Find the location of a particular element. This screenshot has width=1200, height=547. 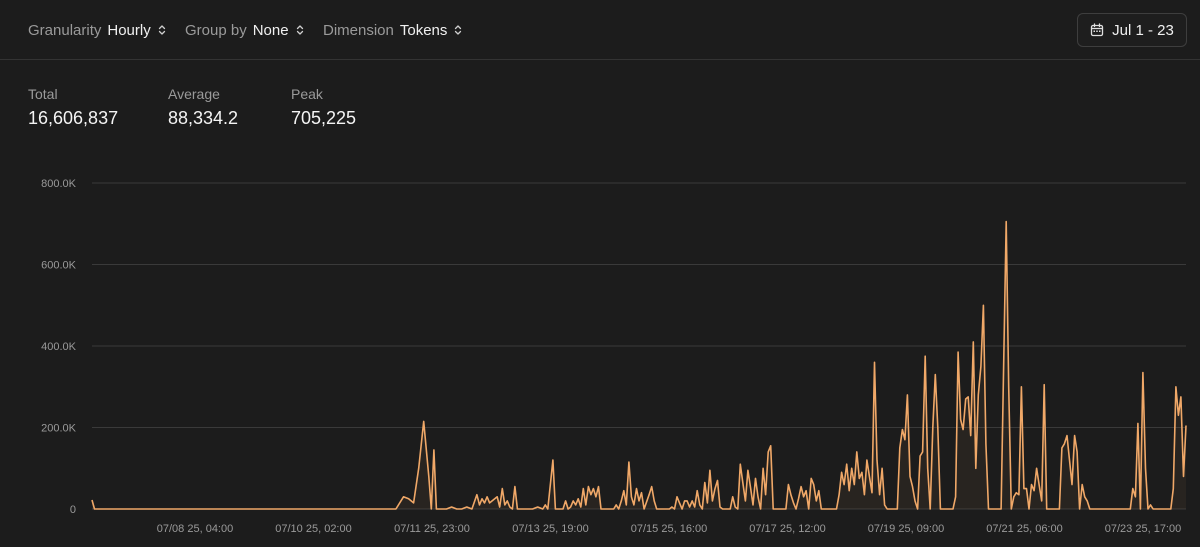

date-range-button: Jul 1 - 23 is located at coordinates (1132, 30).